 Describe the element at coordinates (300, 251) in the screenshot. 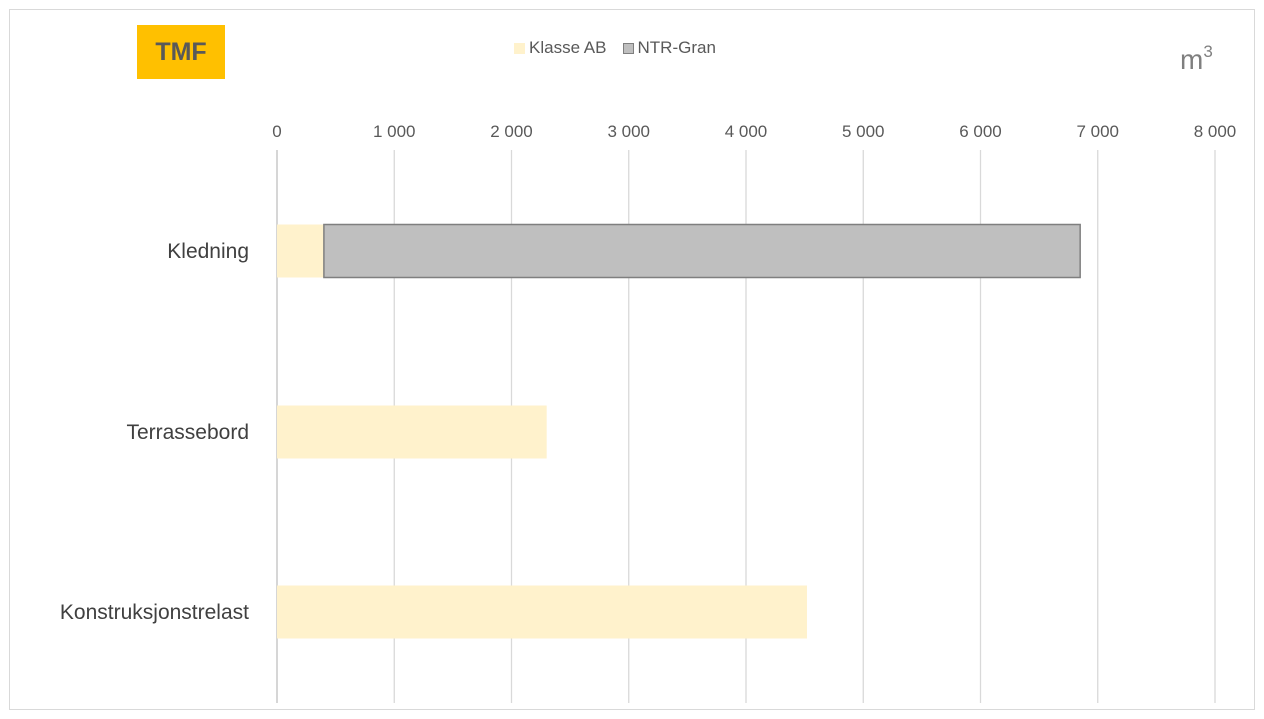

I see `bar-kledning-klasse-ab` at that location.